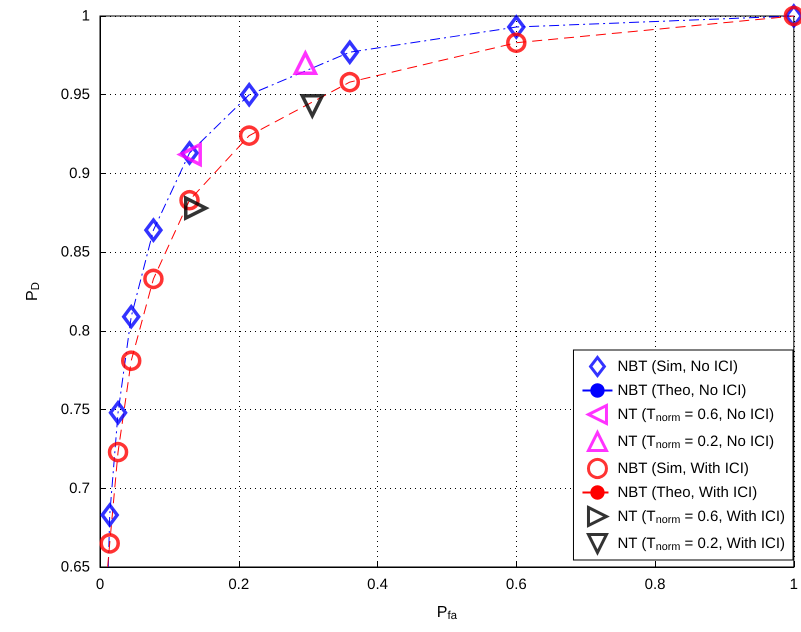  I want to click on x-tick-label: 0.6, so click(516, 584).